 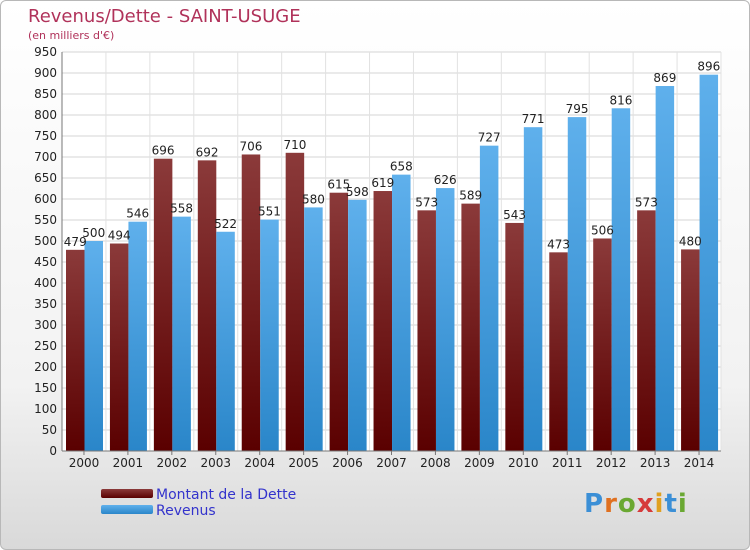 I want to click on data-label-revenue: 795, so click(x=577, y=109).